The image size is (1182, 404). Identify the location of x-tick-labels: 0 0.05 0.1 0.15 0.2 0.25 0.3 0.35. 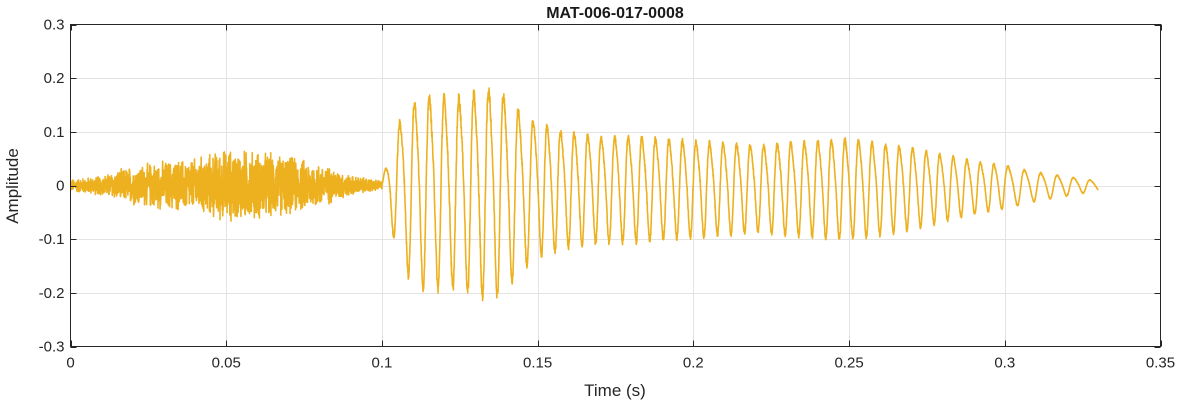
(620, 363).